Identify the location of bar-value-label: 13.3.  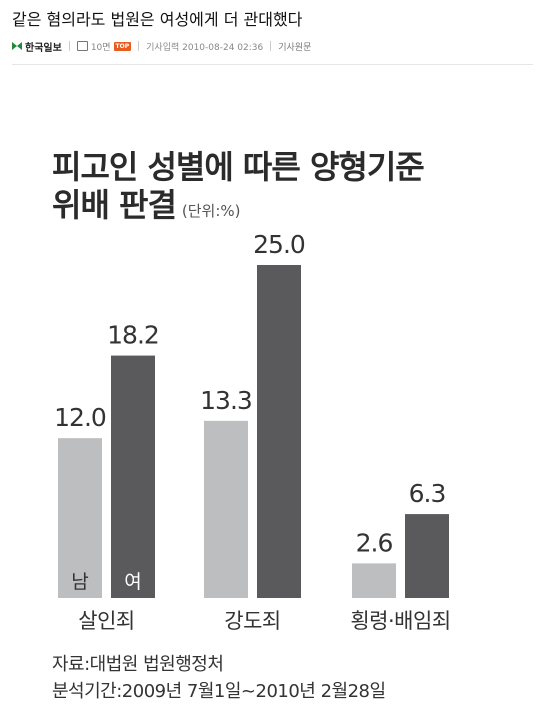
(226, 400).